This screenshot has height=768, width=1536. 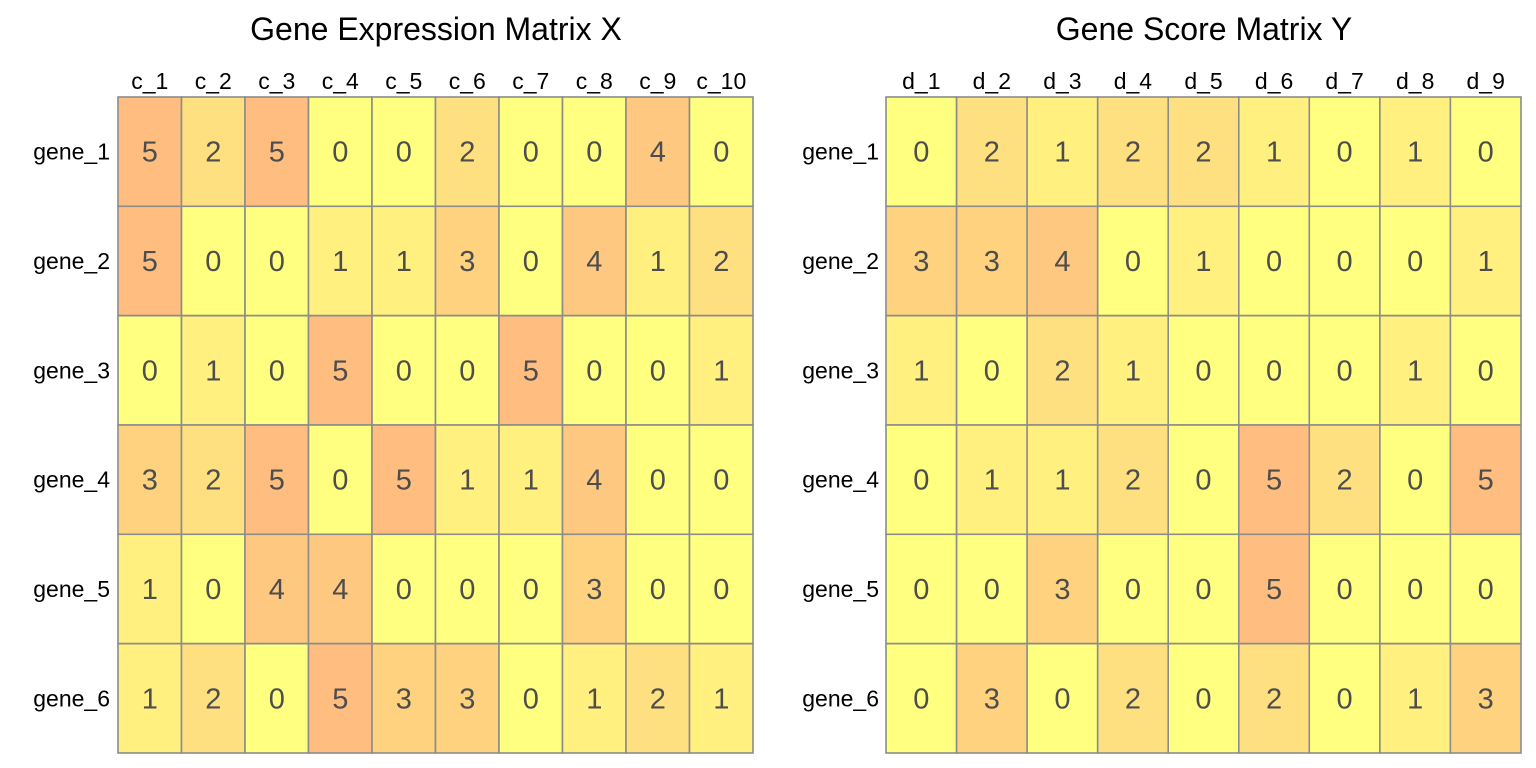 I want to click on column-label: c_9, so click(x=657, y=81).